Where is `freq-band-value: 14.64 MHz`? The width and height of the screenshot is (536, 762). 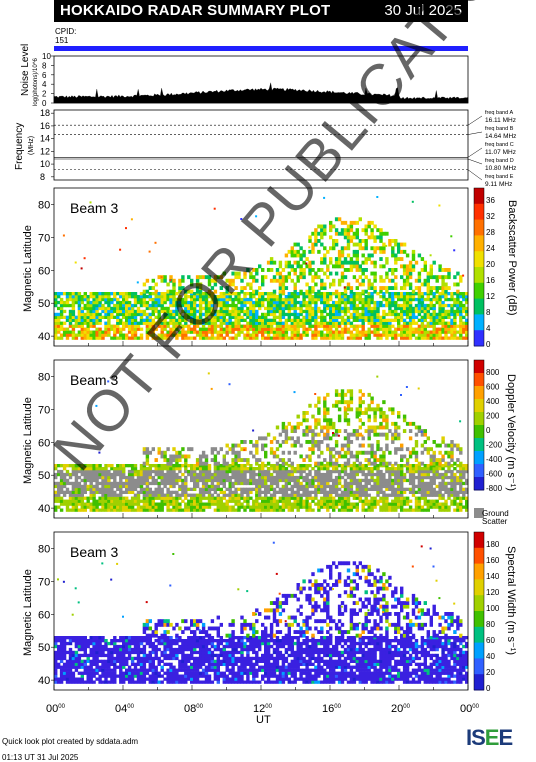
freq-band-value: 14.64 MHz is located at coordinates (500, 136).